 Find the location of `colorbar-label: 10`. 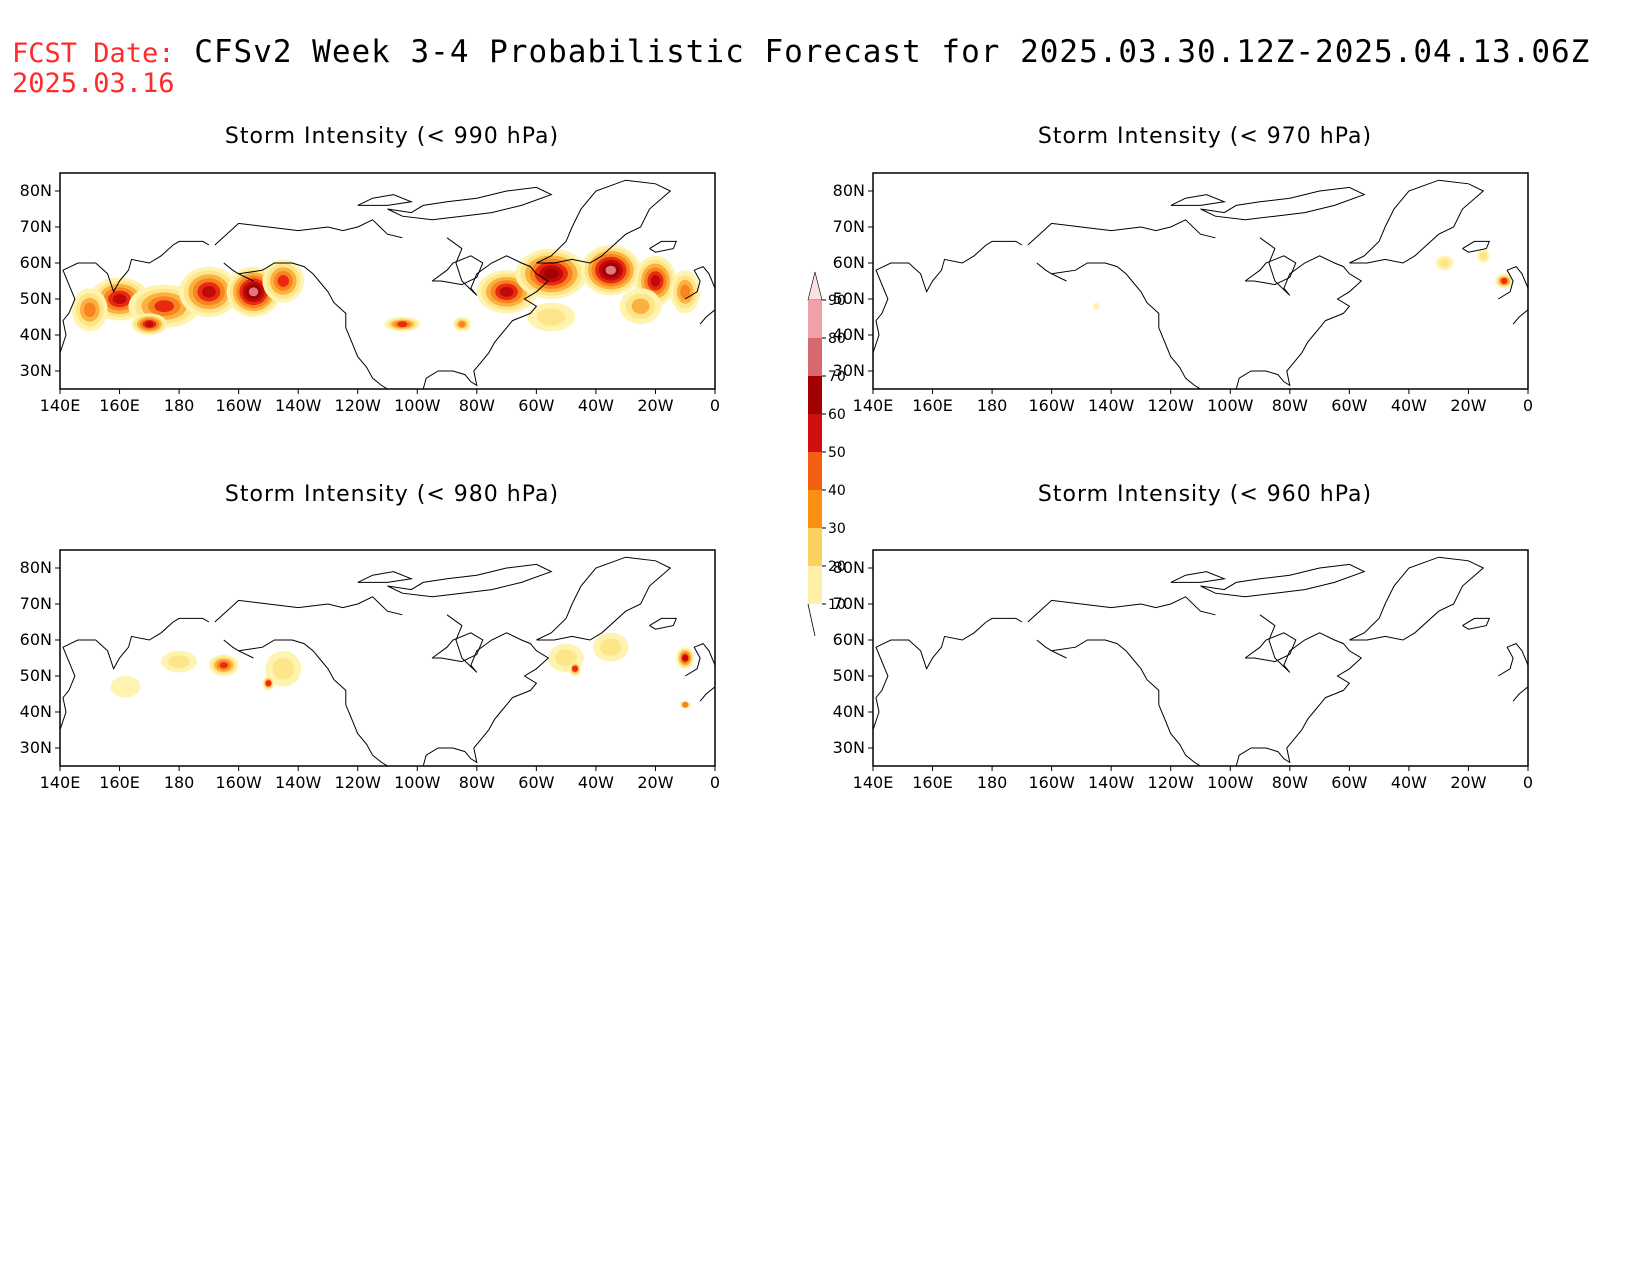

colorbar-label: 10 is located at coordinates (837, 605).